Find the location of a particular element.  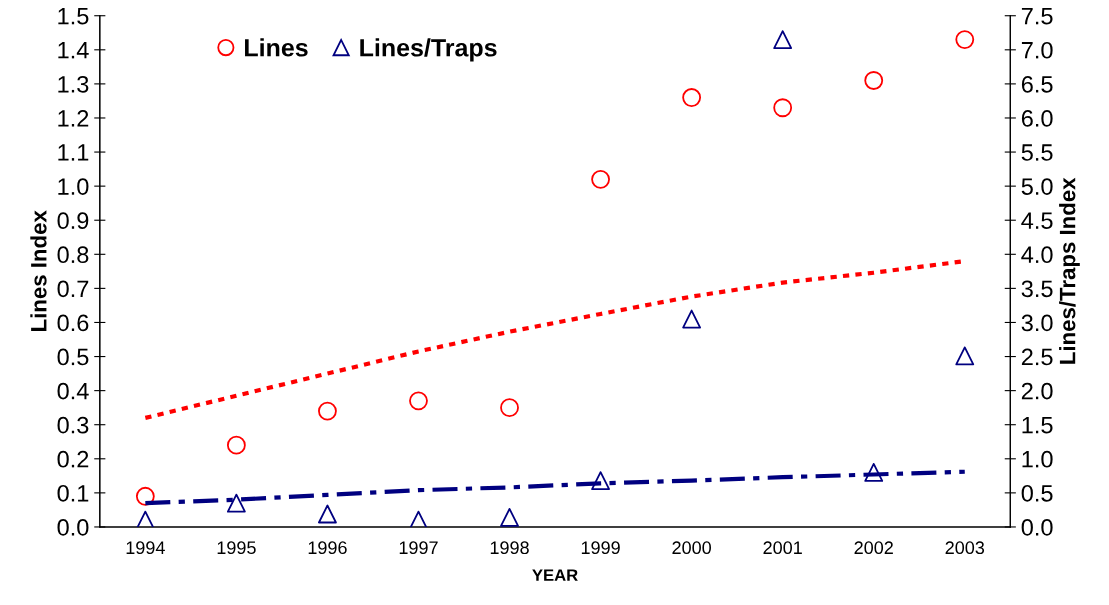

y-tick-label: 1.5 is located at coordinates (73, 16).